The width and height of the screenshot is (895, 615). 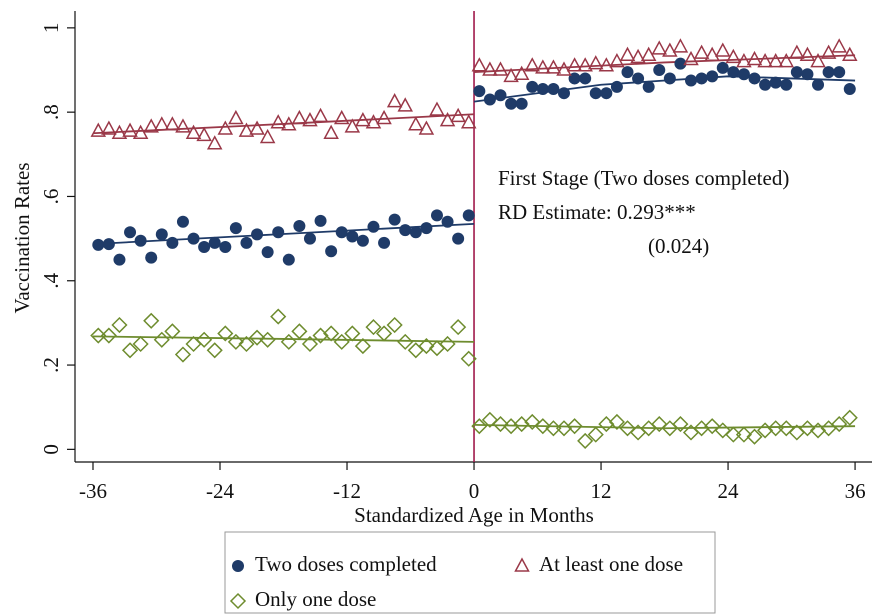 What do you see at coordinates (470, 572) in the screenshot?
I see `legend-box` at bounding box center [470, 572].